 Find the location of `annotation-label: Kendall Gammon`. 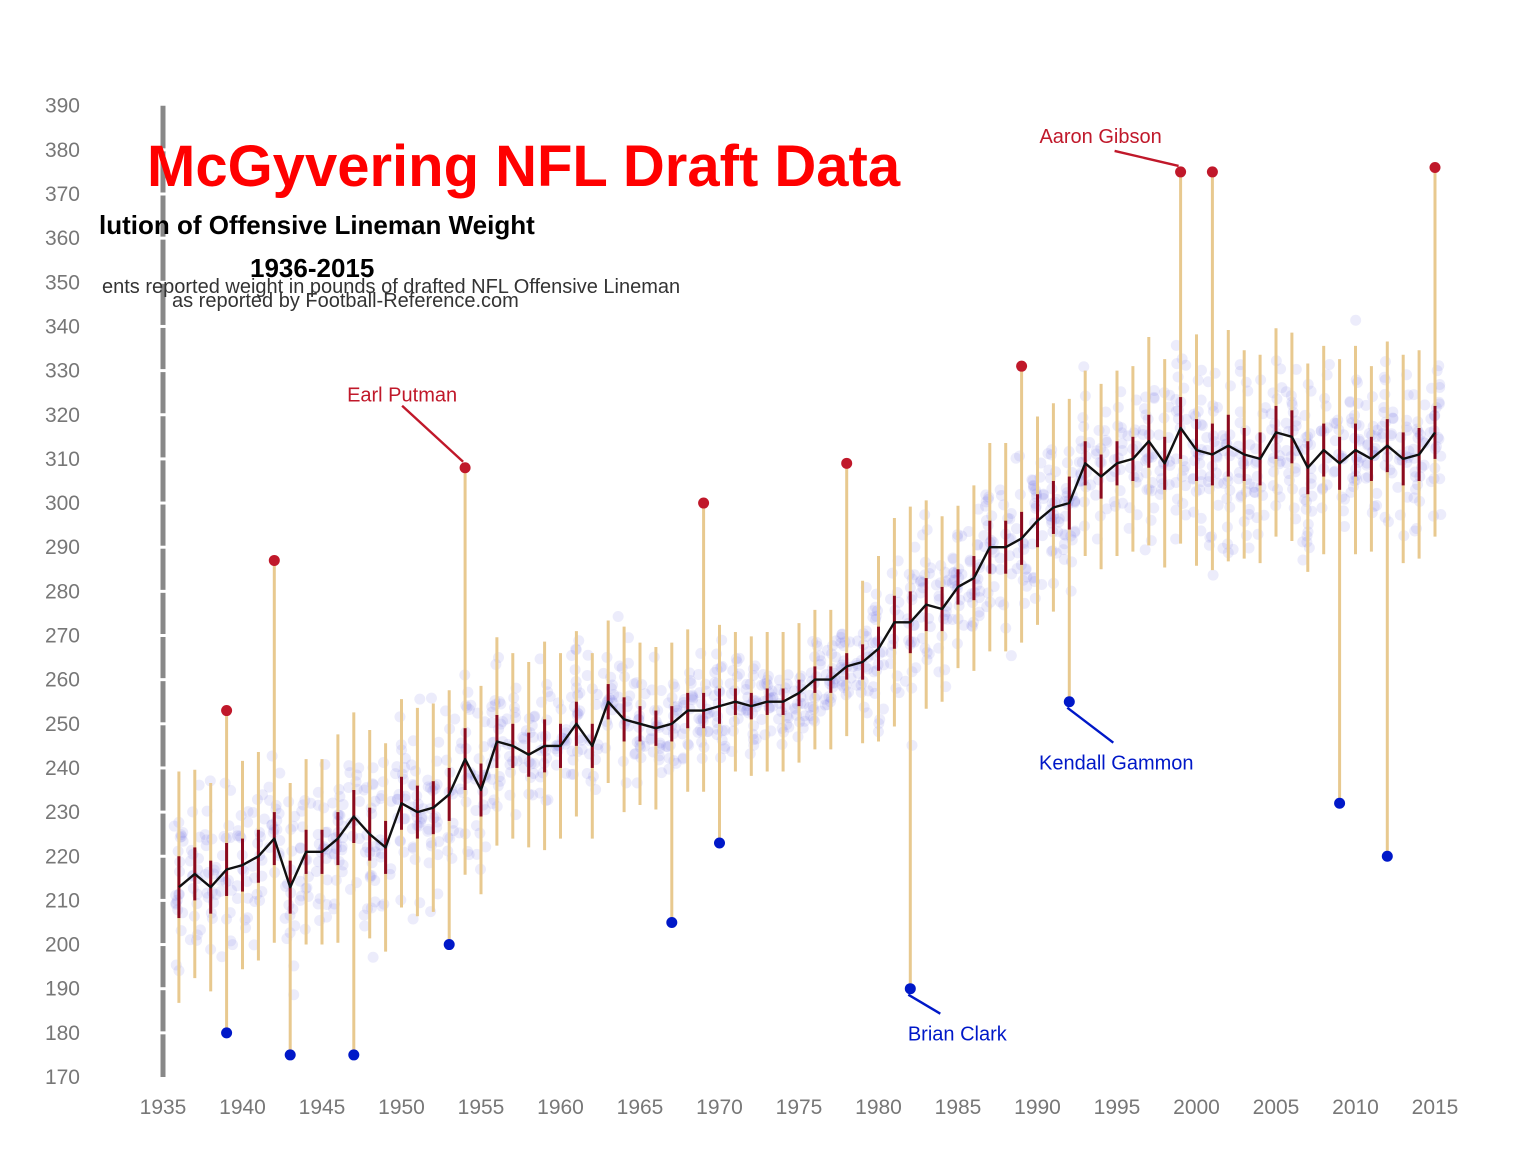

annotation-label: Kendall Gammon is located at coordinates (1116, 764).